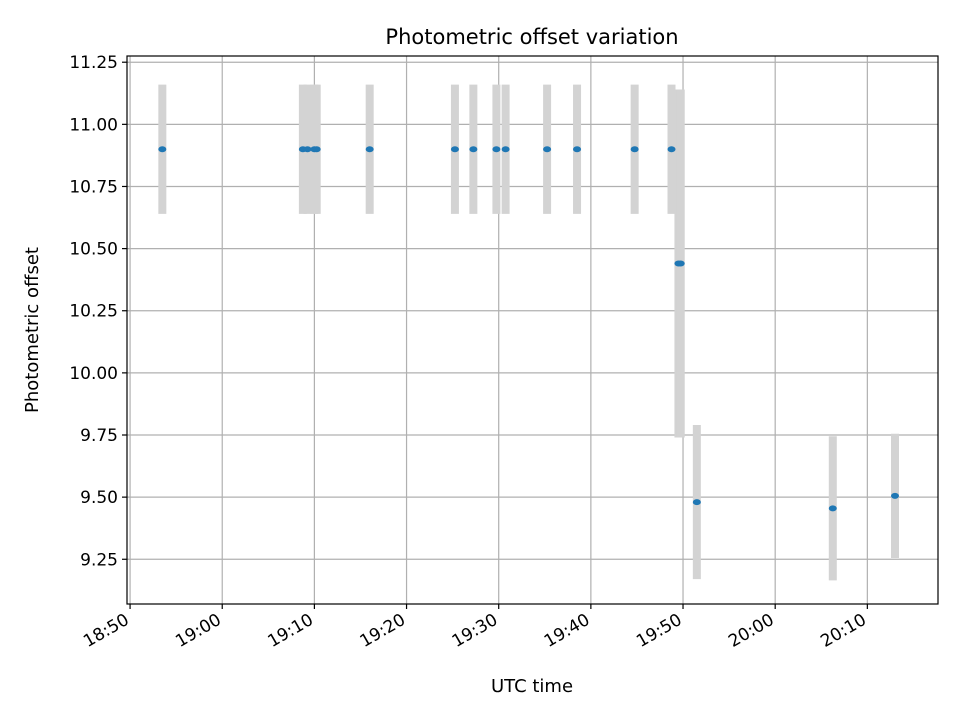 This screenshot has height=720, width=960. What do you see at coordinates (99, 436) in the screenshot?
I see `y-tick-label: 9.75` at bounding box center [99, 436].